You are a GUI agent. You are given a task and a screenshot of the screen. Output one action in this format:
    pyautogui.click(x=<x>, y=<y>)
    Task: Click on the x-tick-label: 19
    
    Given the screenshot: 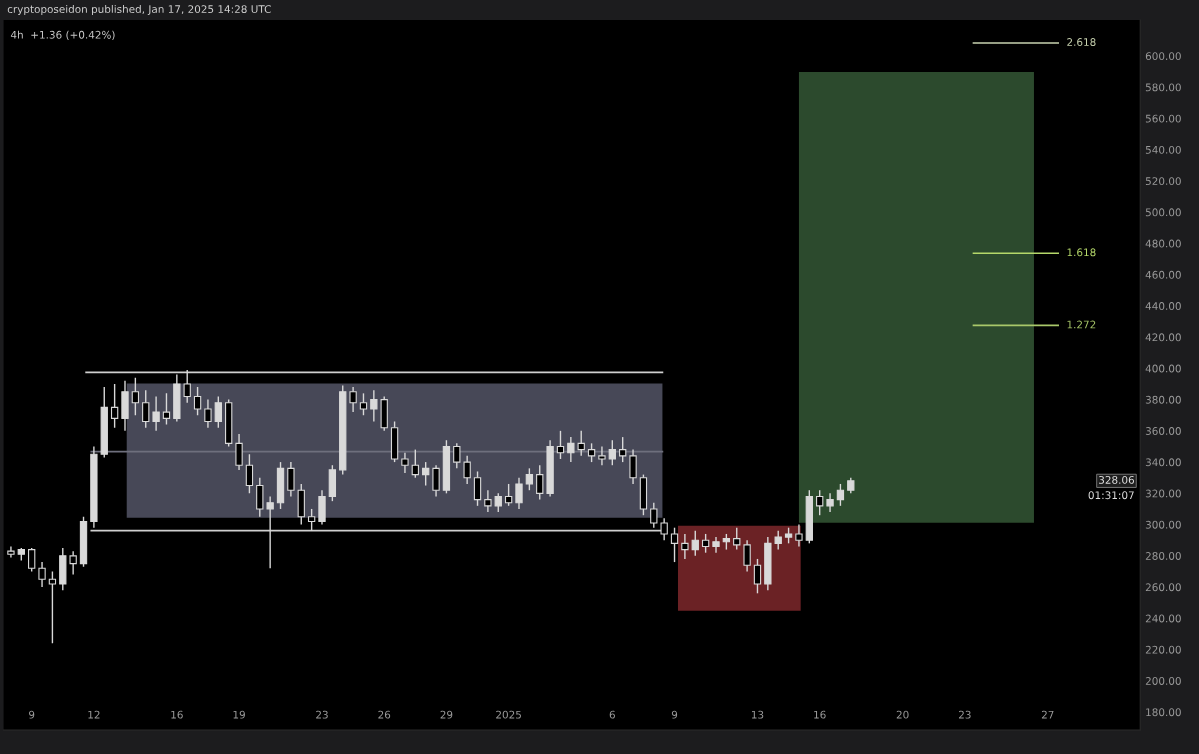 What is the action you would take?
    pyautogui.click(x=239, y=714)
    